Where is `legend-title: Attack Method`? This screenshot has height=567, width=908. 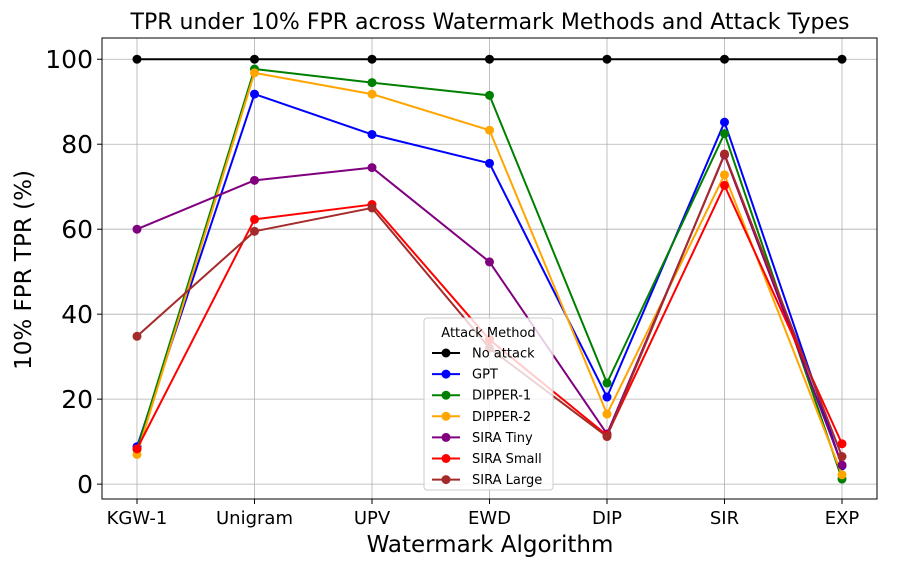 legend-title: Attack Method is located at coordinates (488, 333).